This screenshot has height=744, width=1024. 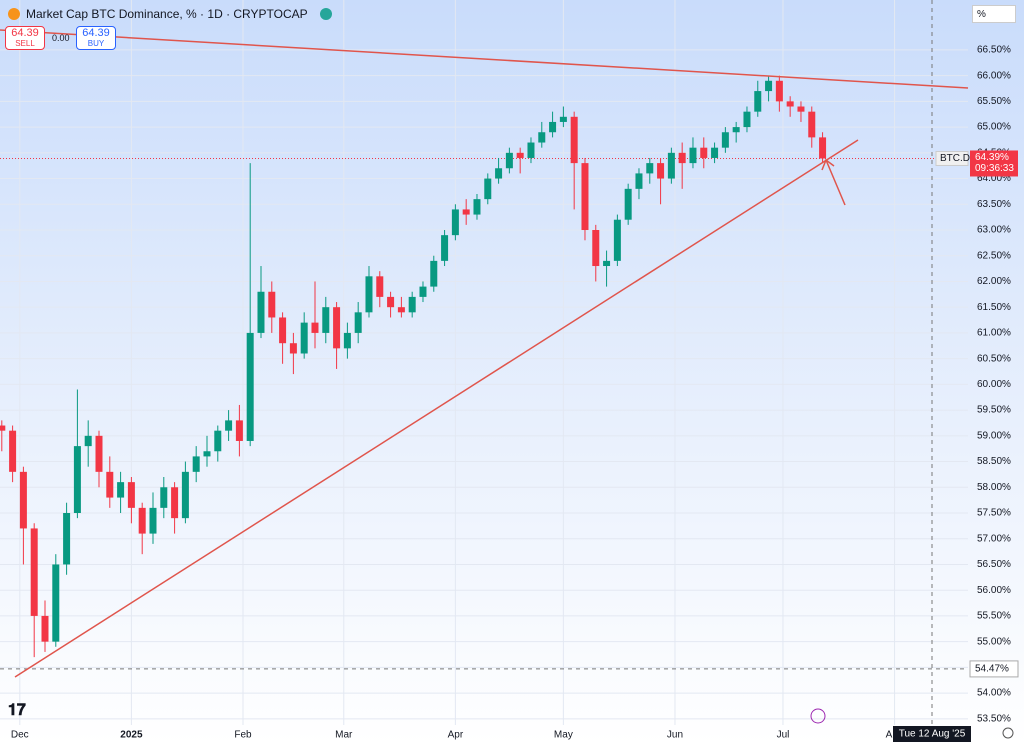 I want to click on countdown: 09:36:33, so click(x=994, y=168).